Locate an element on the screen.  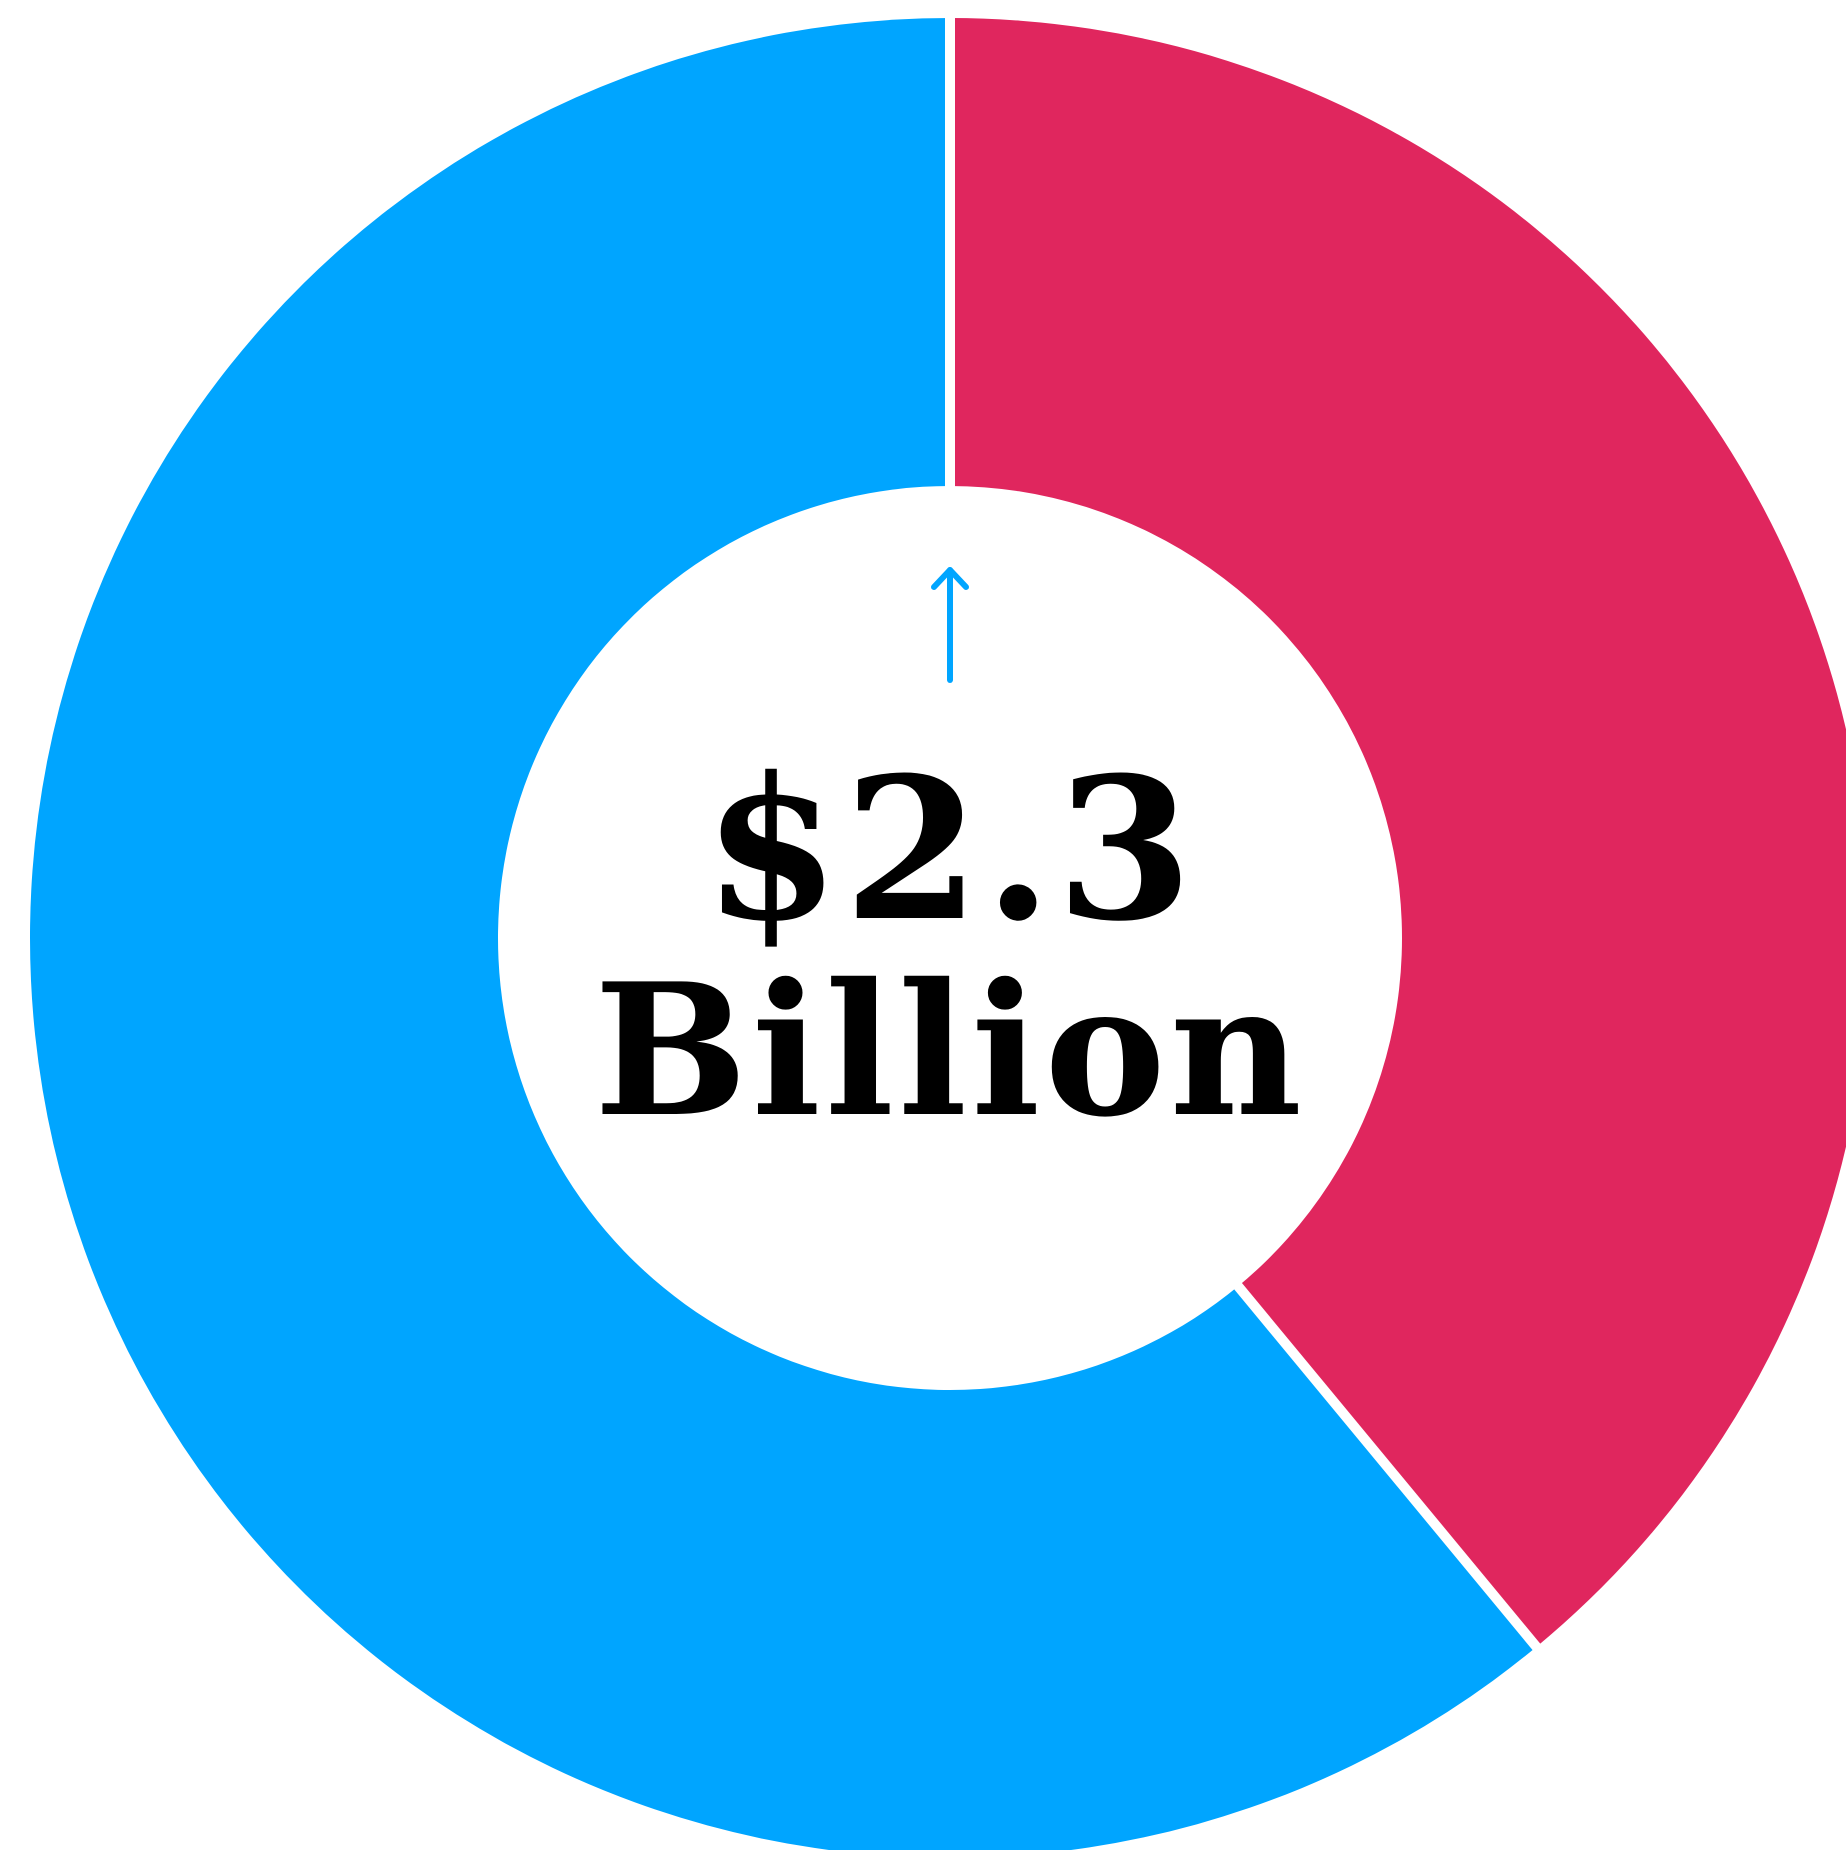
arrow-head is located at coordinates (950, 578).